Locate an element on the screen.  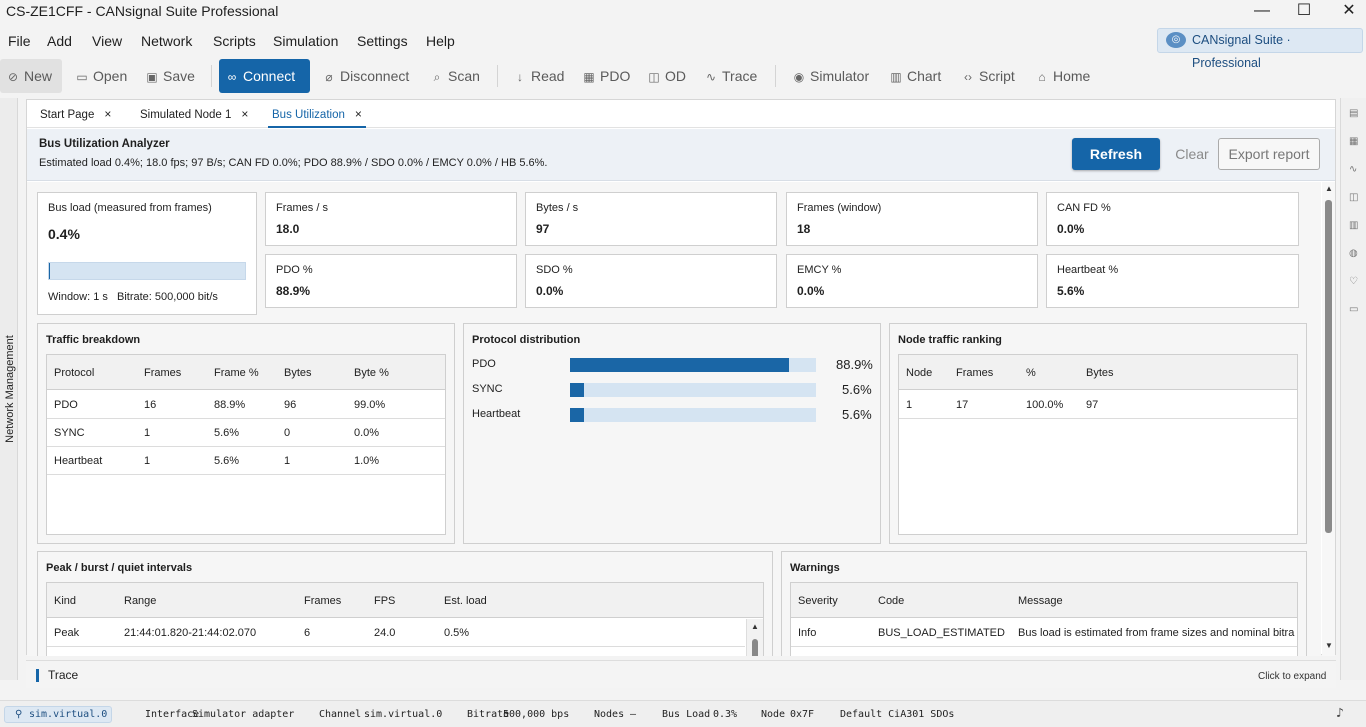
cell: 0.0% is located at coordinates (367, 433).